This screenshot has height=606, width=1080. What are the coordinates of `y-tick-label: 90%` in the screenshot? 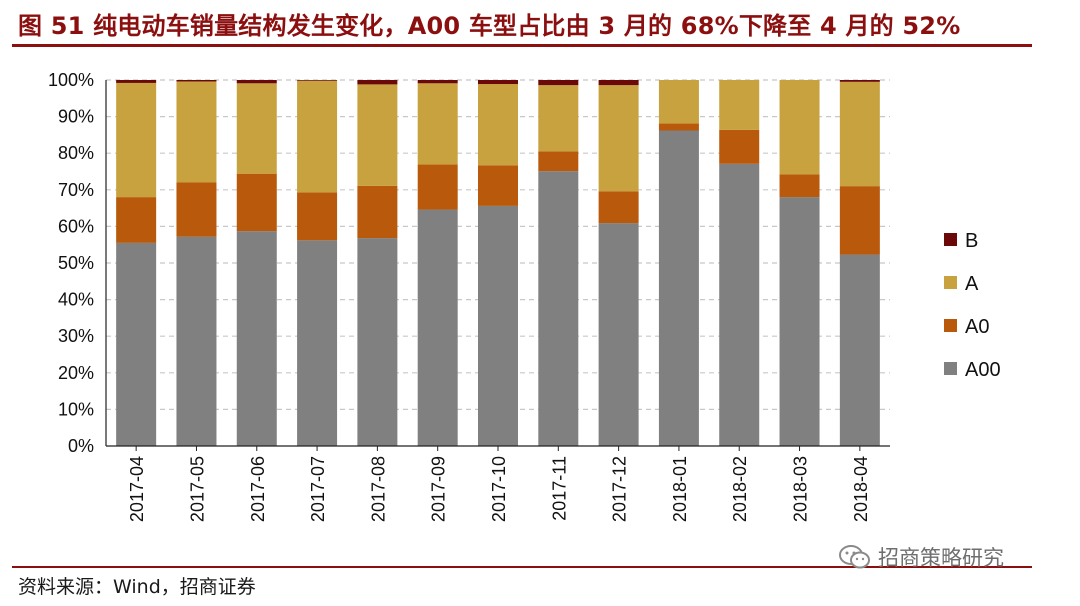 It's located at (76, 117).